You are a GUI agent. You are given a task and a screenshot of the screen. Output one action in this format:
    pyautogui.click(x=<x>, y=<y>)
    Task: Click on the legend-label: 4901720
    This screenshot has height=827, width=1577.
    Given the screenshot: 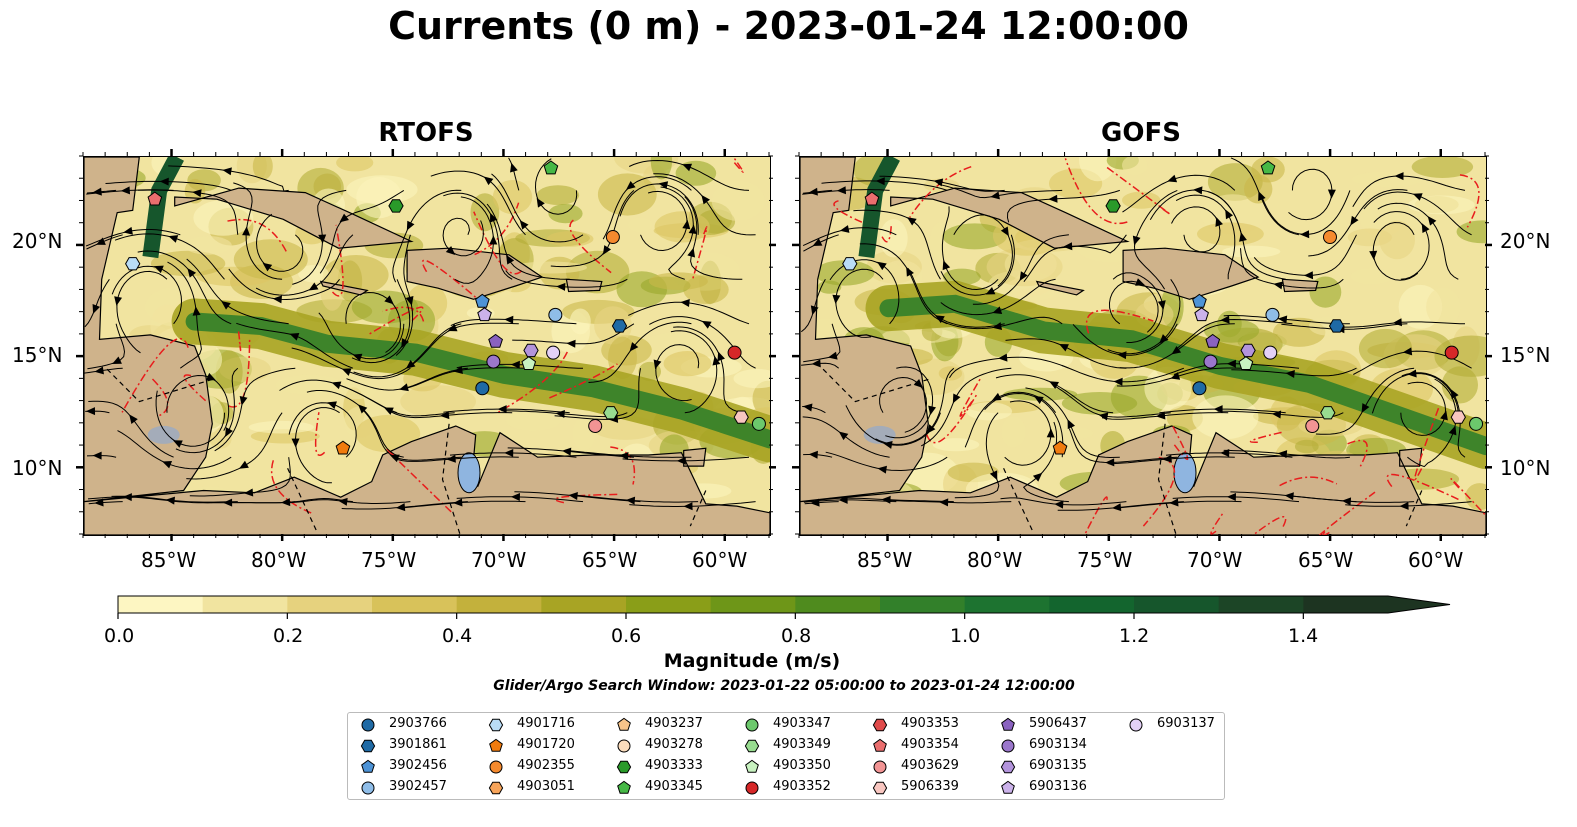 What is the action you would take?
    pyautogui.click(x=546, y=744)
    